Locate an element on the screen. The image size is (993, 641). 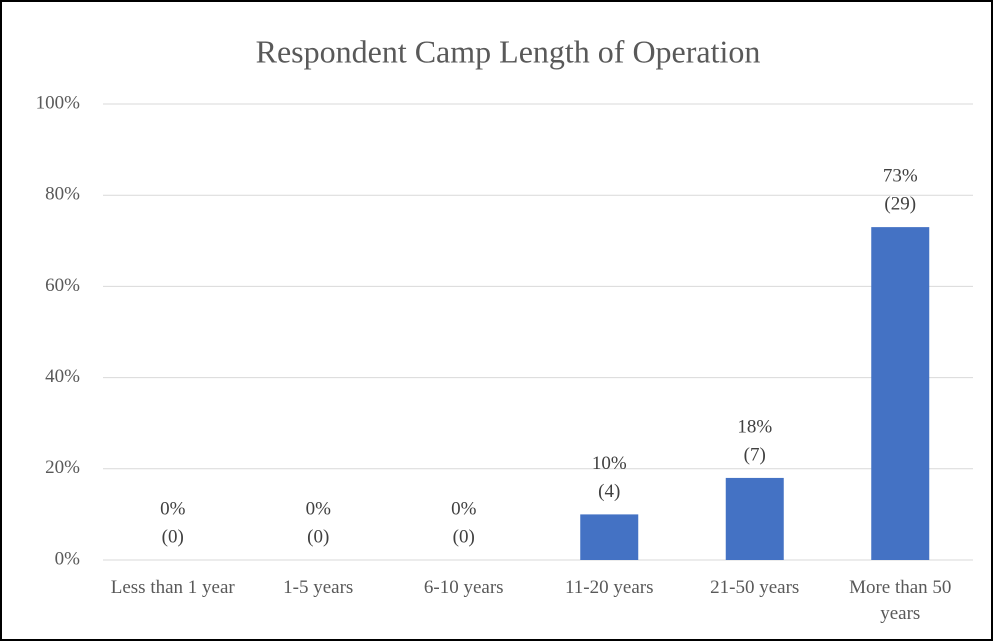
x-tick-label: 1-5 years is located at coordinates (318, 587).